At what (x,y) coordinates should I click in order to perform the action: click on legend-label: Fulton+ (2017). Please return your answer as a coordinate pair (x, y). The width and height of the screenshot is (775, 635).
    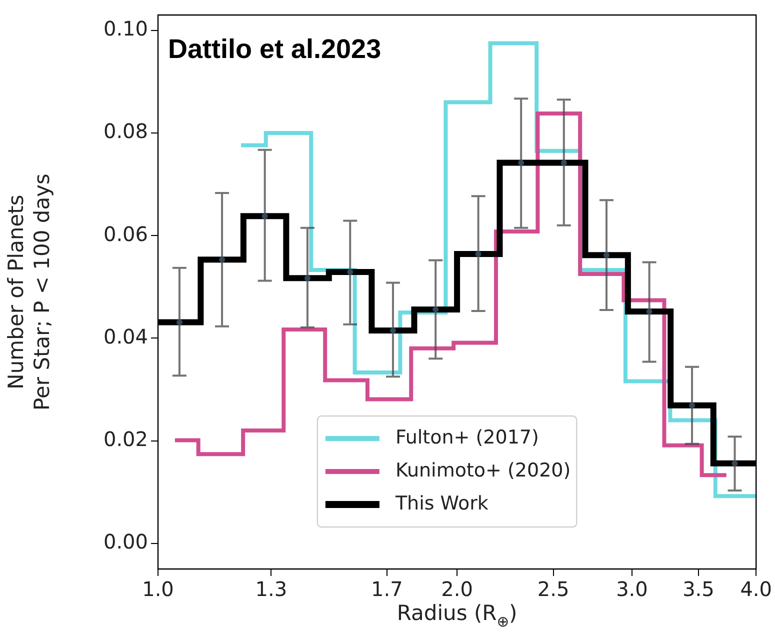
    Looking at the image, I should click on (467, 437).